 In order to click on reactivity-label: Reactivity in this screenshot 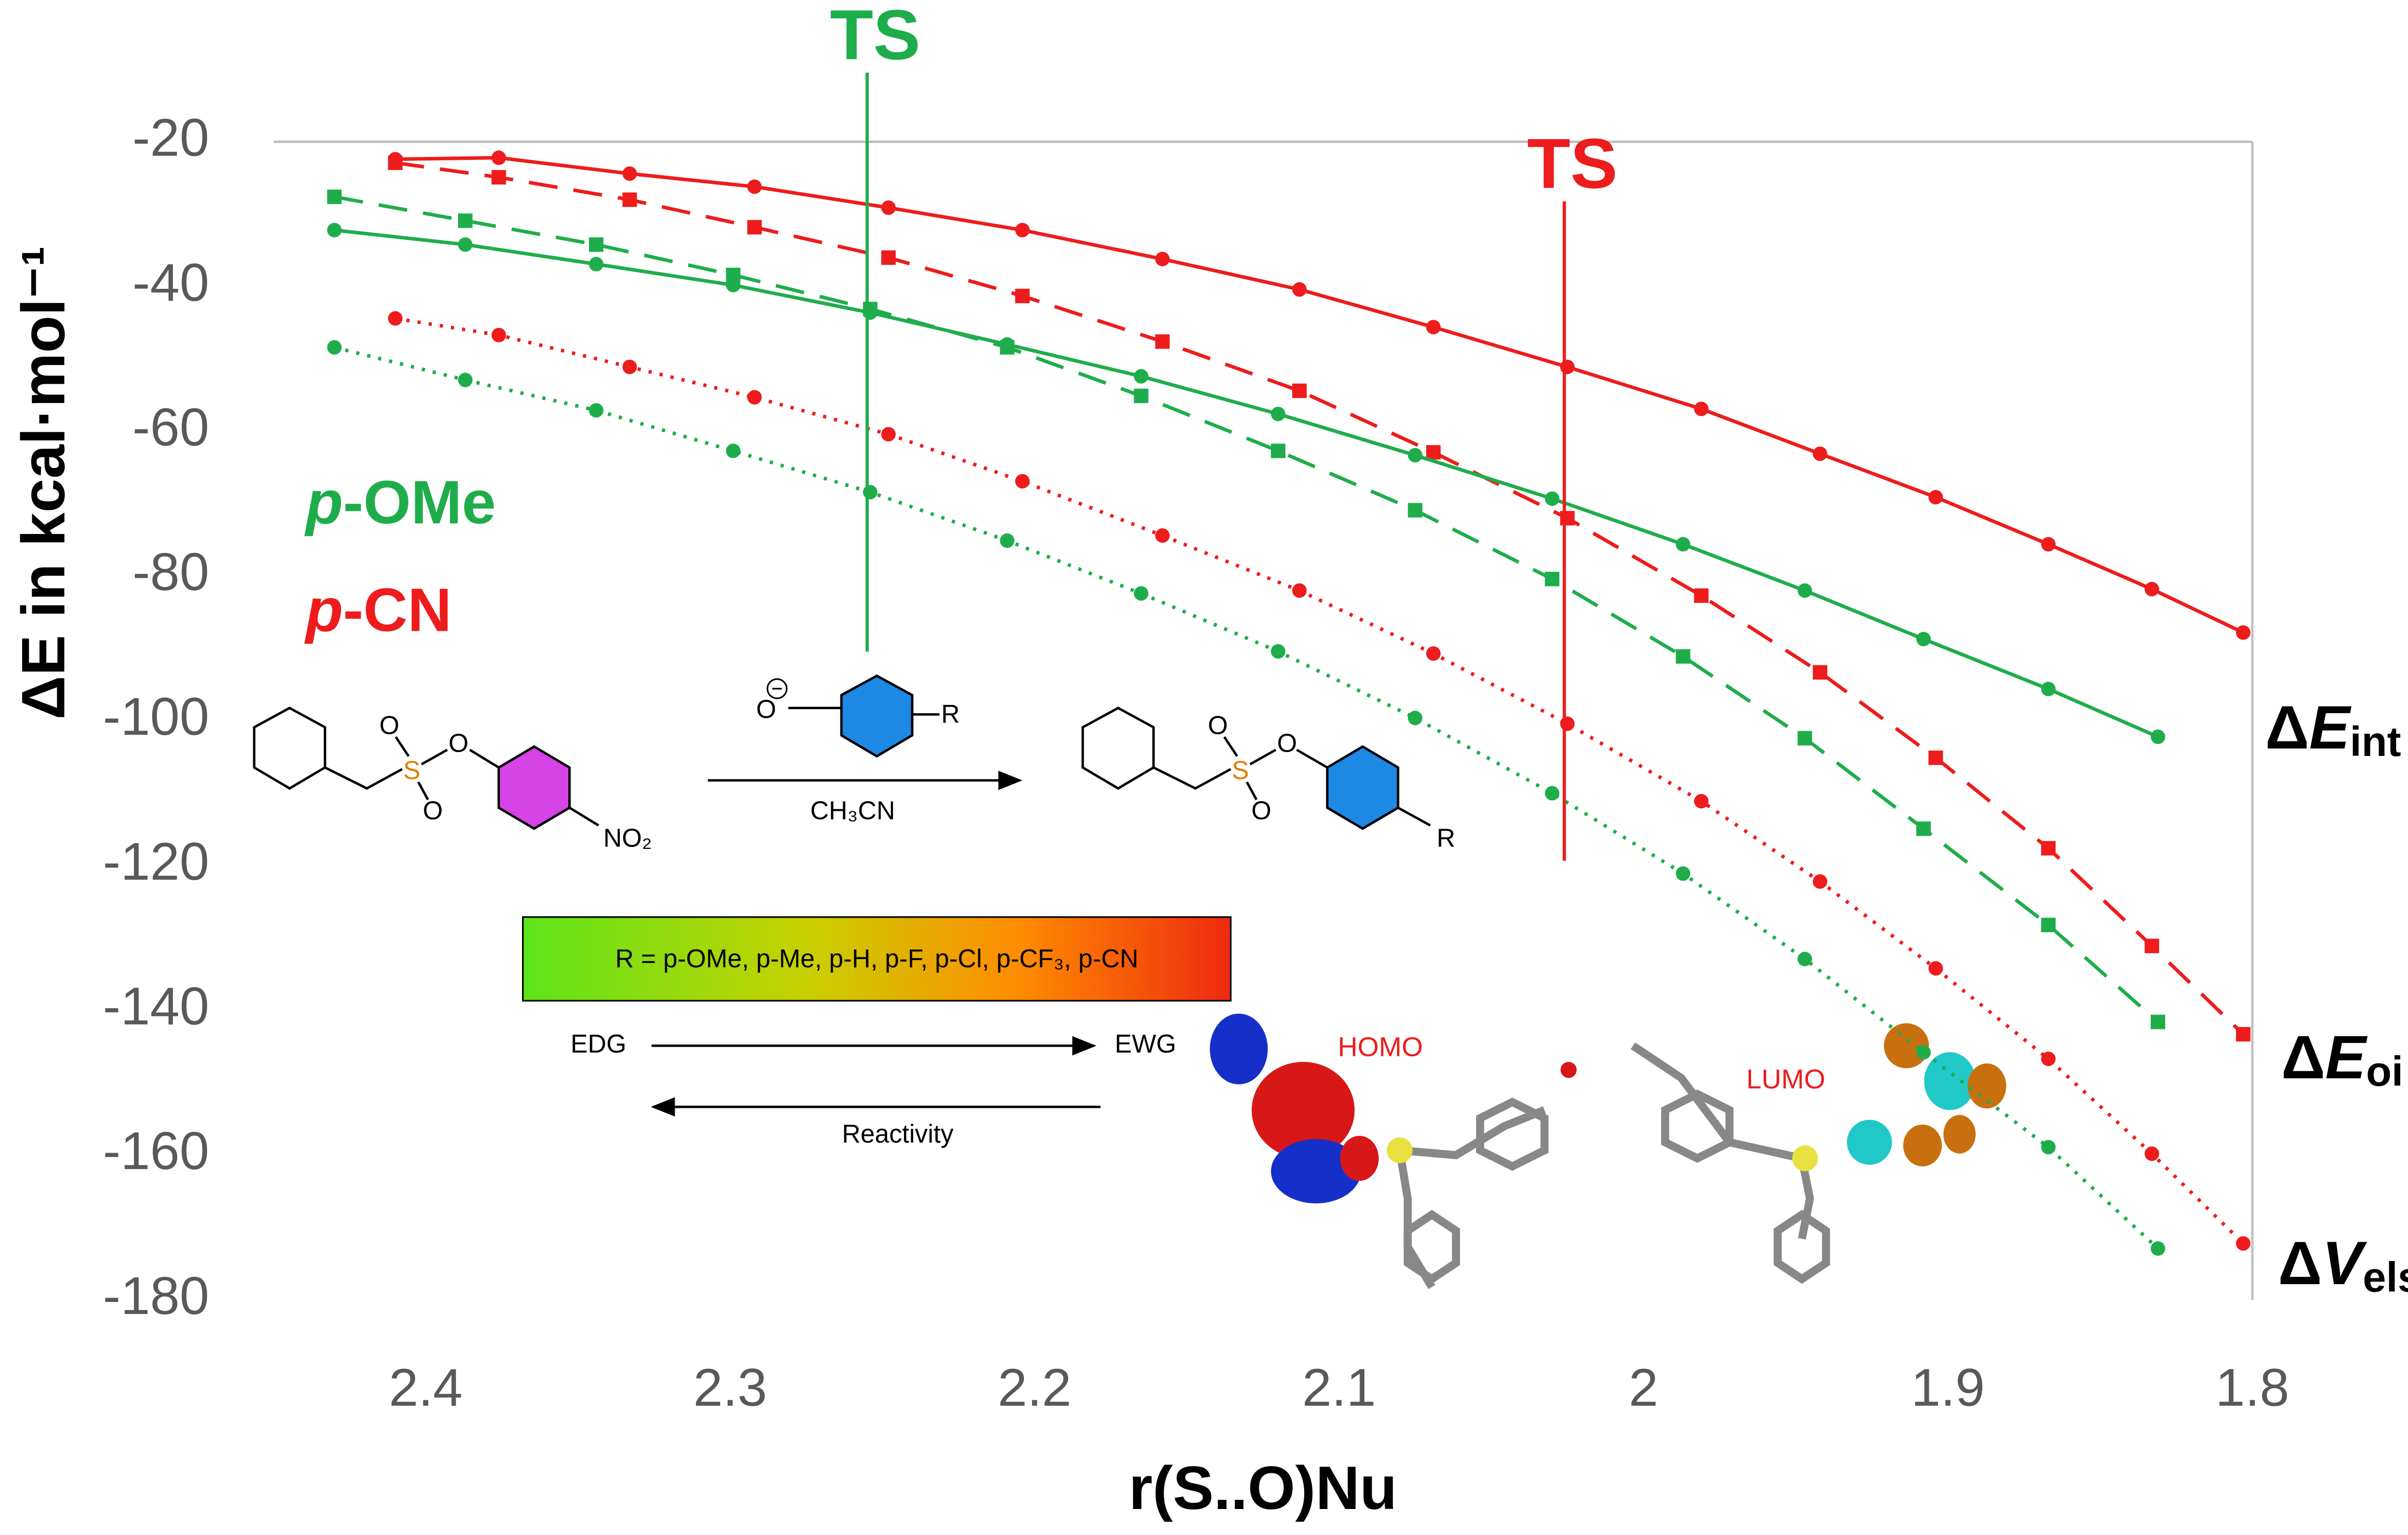, I will do `click(898, 1134)`.